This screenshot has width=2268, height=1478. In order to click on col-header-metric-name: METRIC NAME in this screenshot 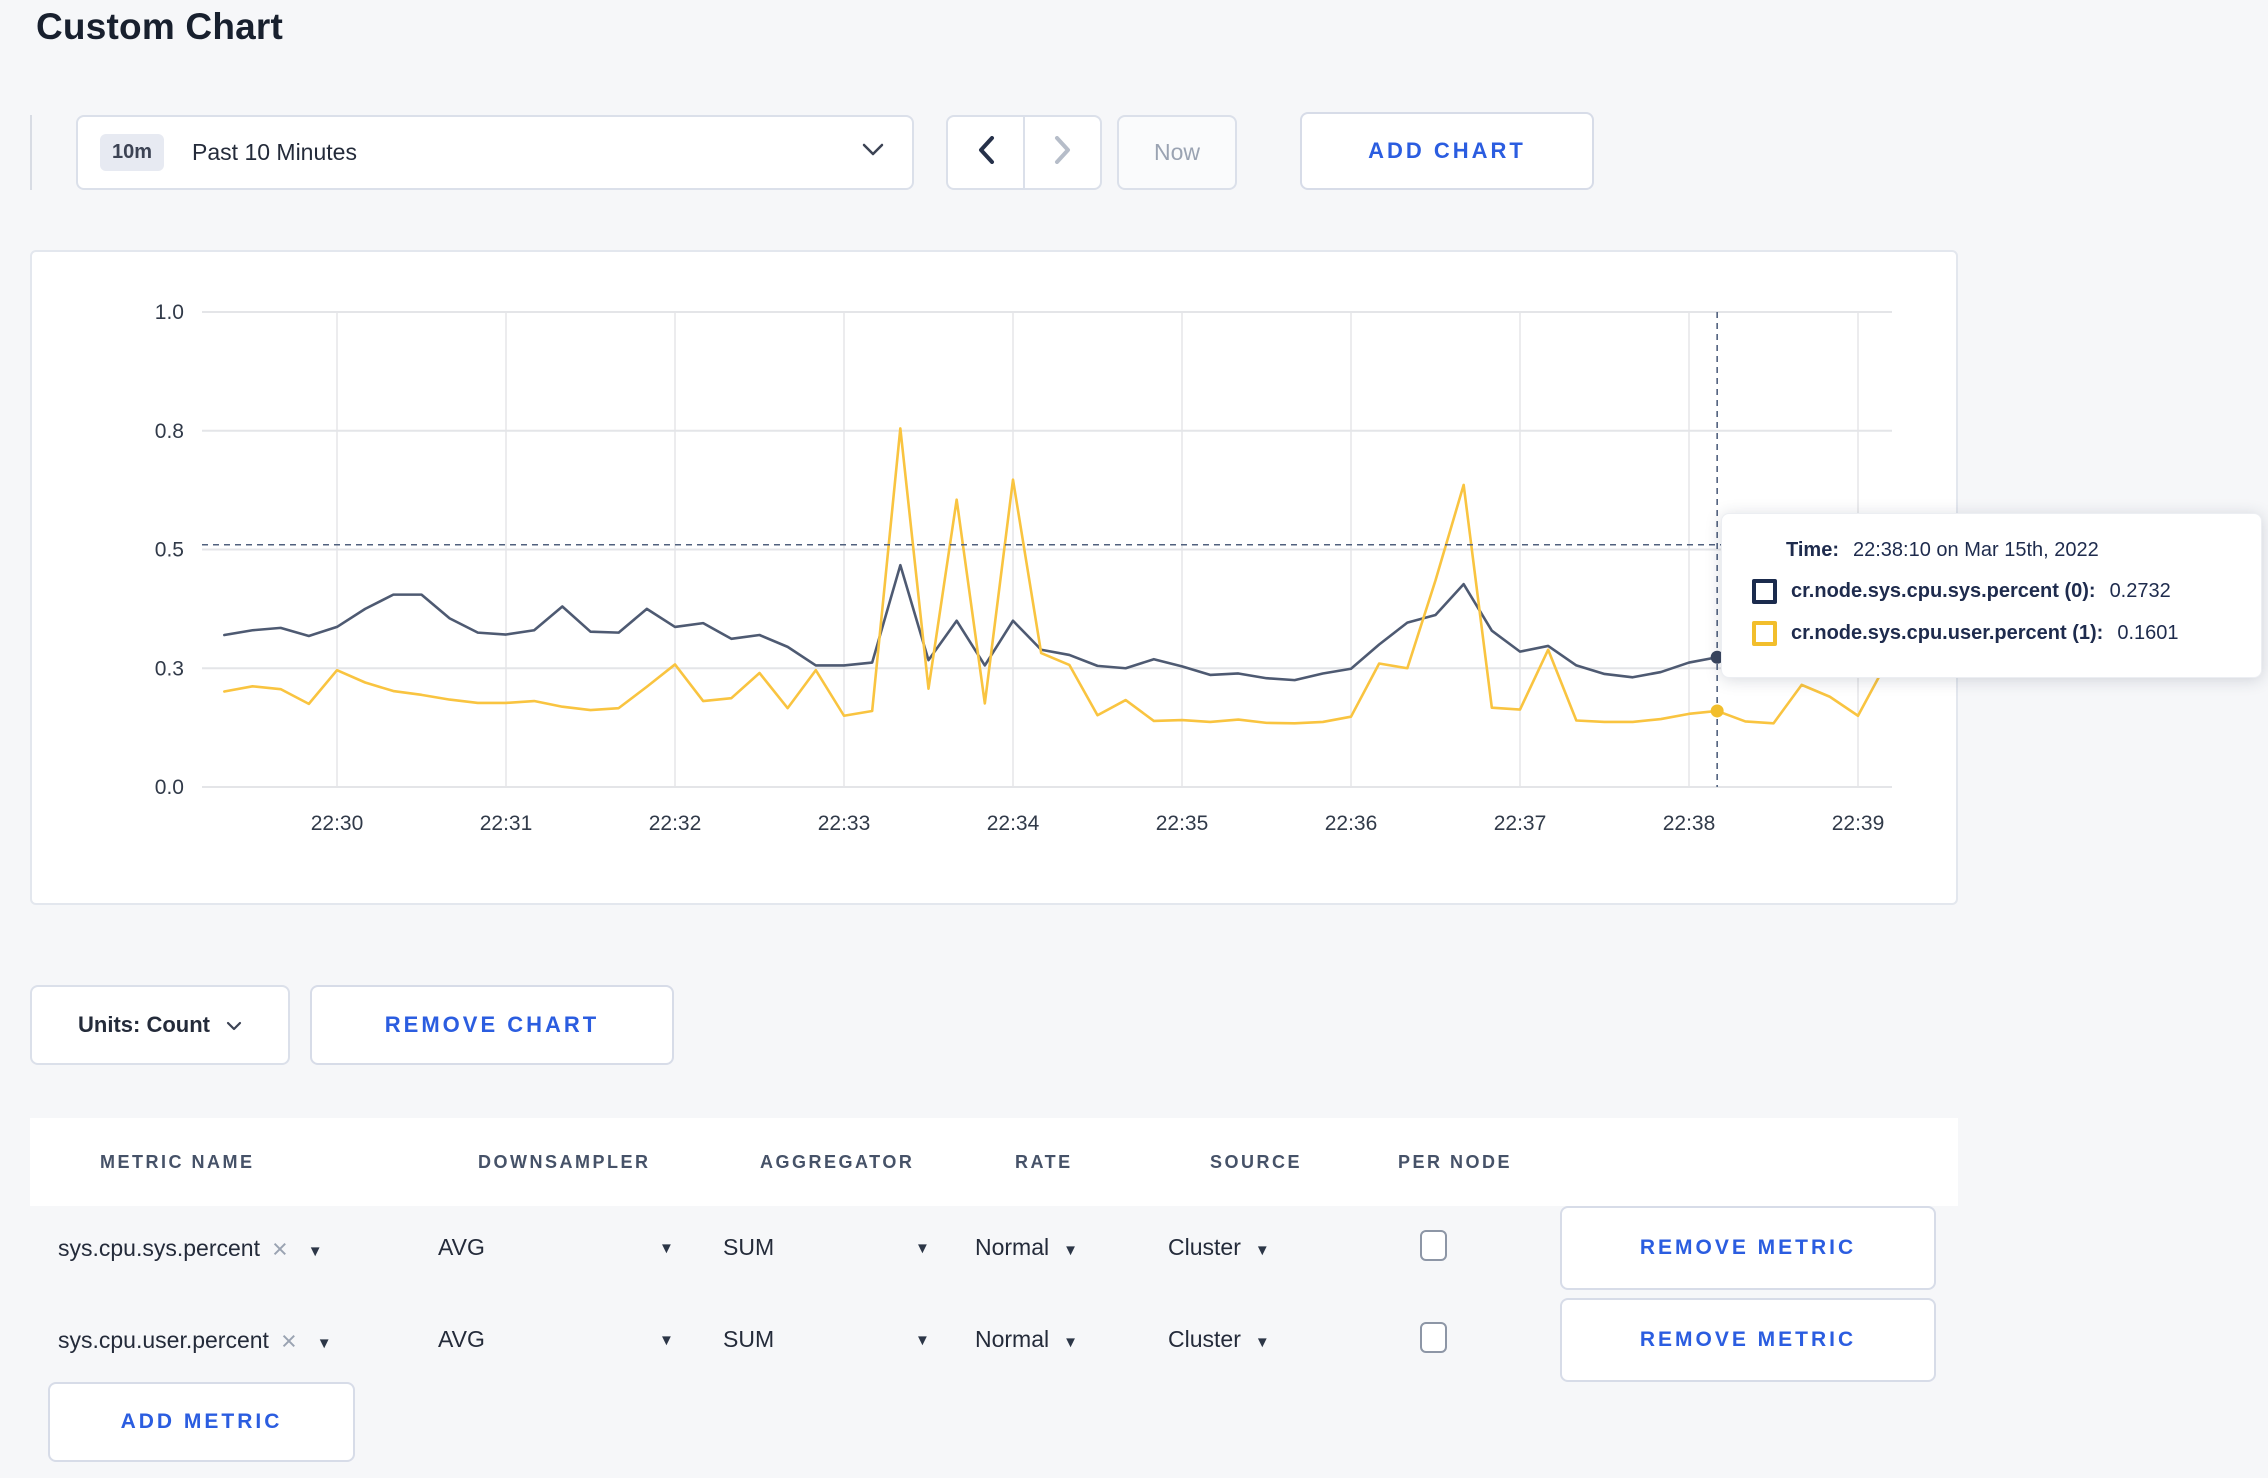, I will do `click(177, 1161)`.